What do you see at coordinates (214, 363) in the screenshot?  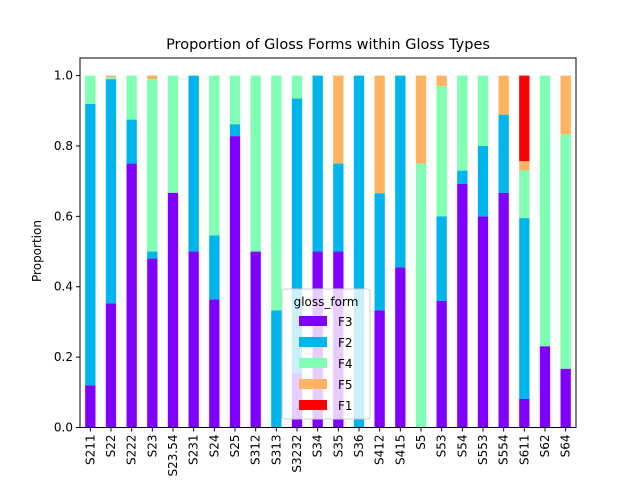 I see `bar-f3-s24` at bounding box center [214, 363].